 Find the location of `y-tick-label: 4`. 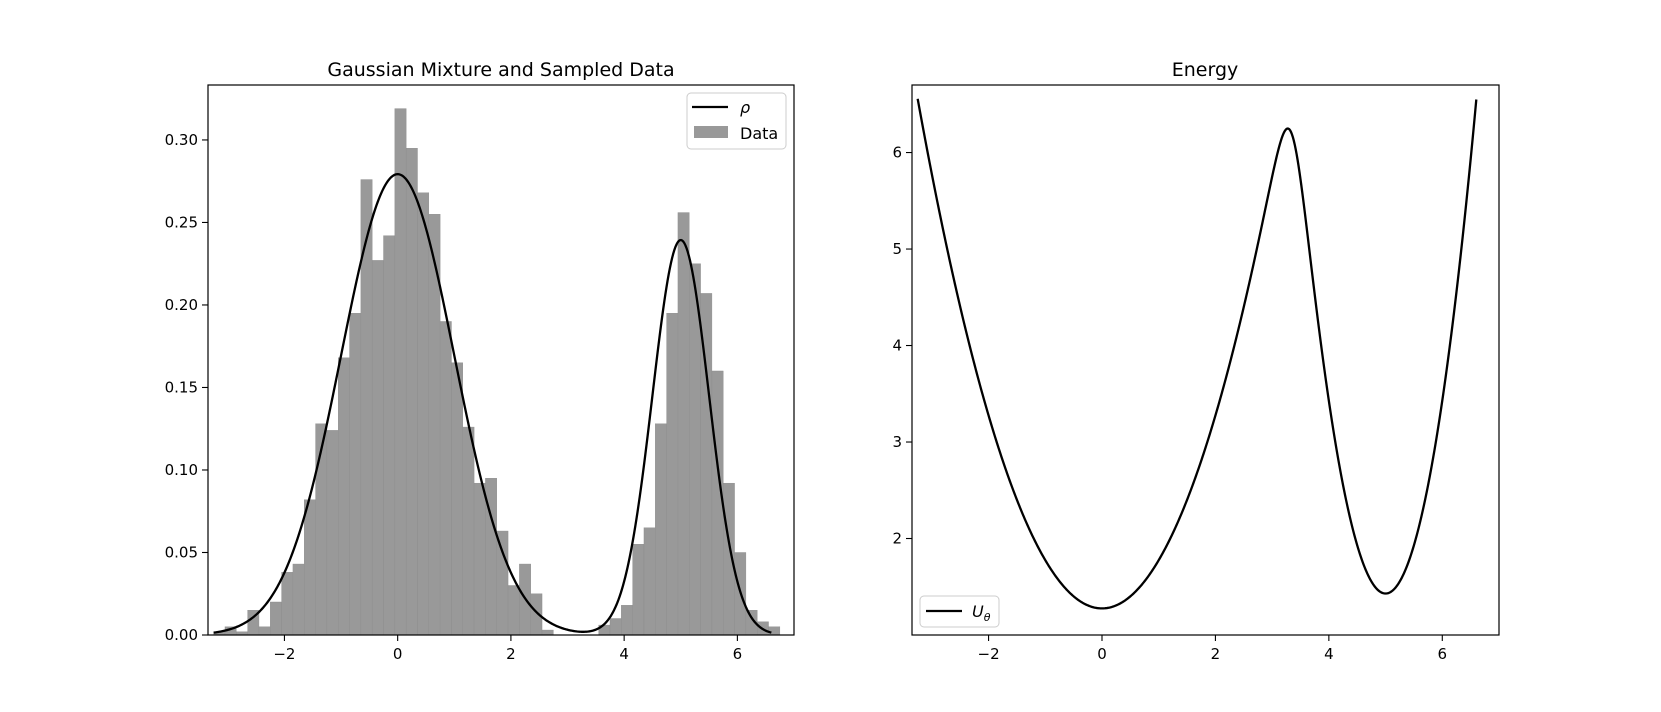

y-tick-label: 4 is located at coordinates (897, 346).